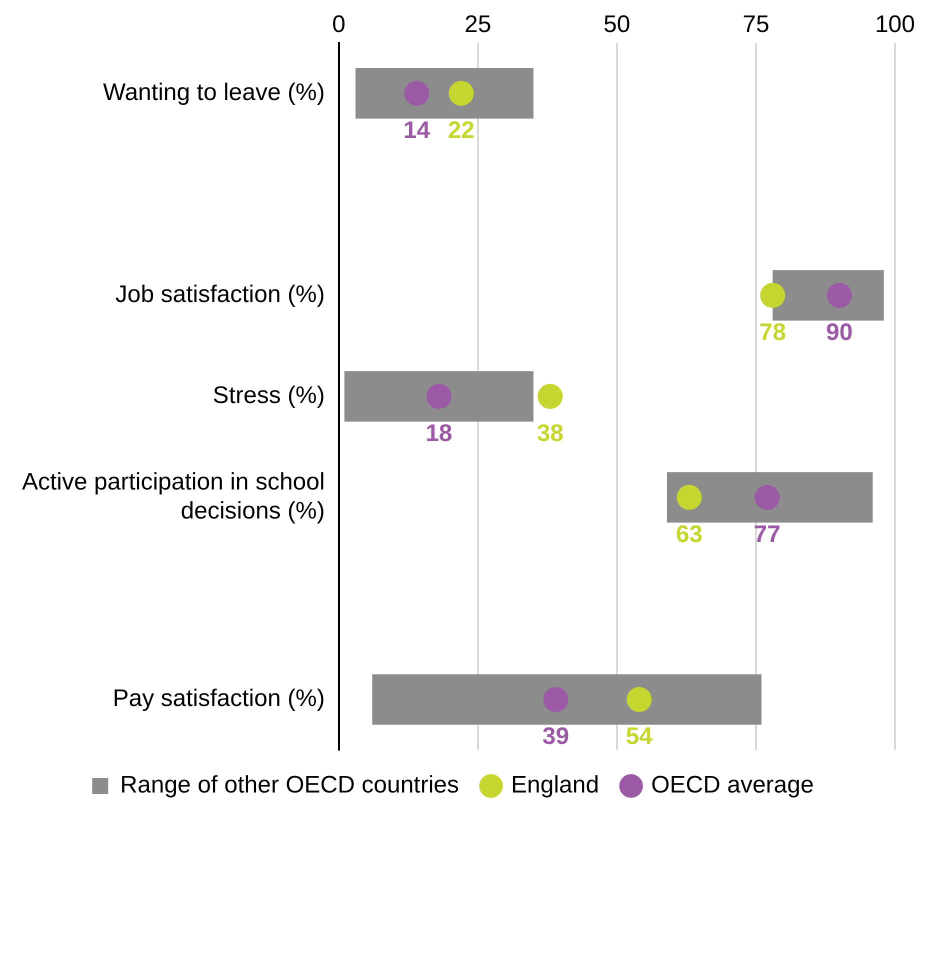 This screenshot has width=926, height=970. I want to click on x-tick-label: 25, so click(478, 24).